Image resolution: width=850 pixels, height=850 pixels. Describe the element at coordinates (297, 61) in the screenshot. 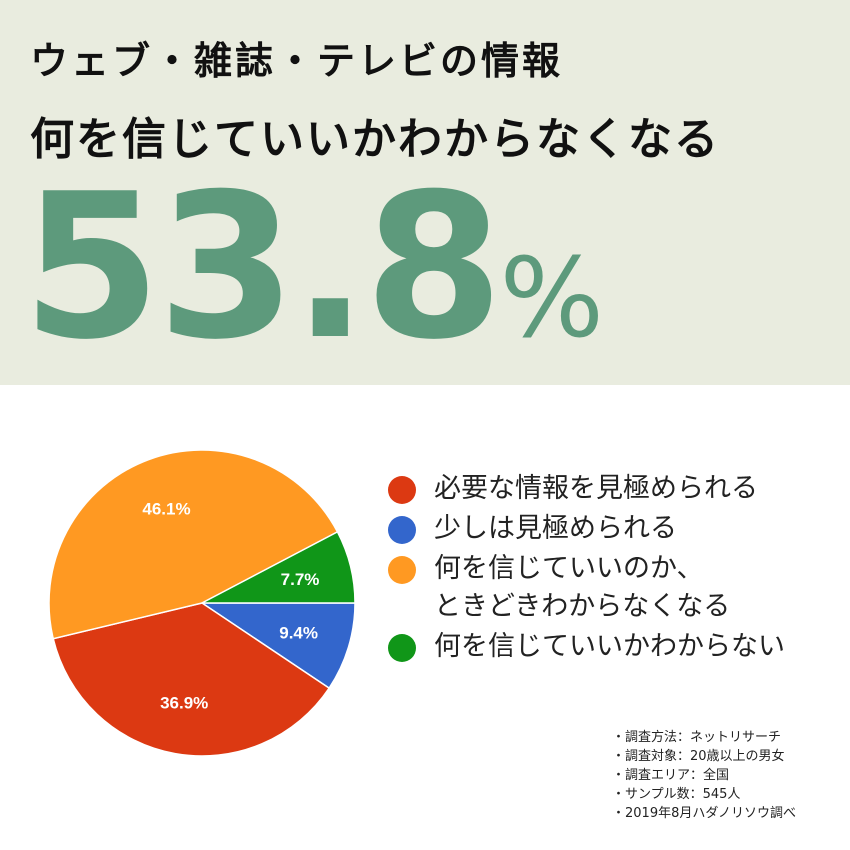

I see `headline-line-1: ウェブ・雑誌・テレビの情報` at that location.